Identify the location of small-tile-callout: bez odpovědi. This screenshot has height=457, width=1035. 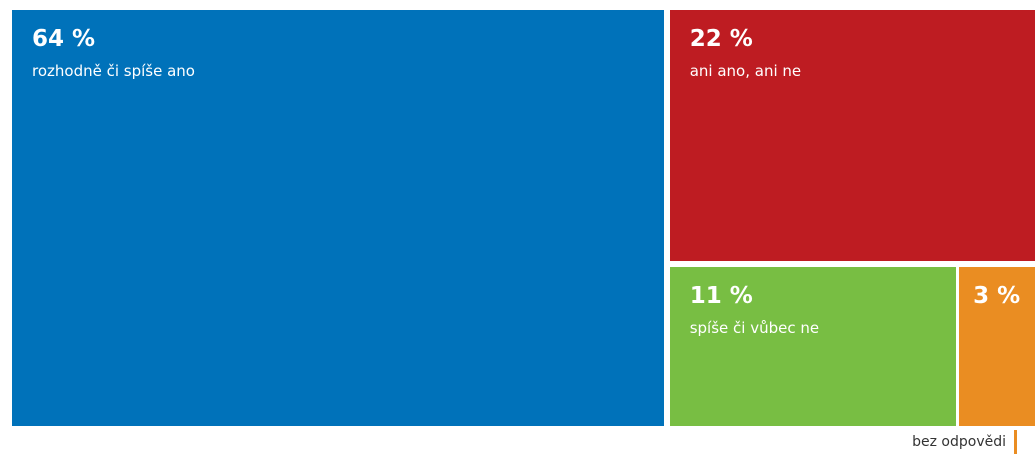
(964, 442).